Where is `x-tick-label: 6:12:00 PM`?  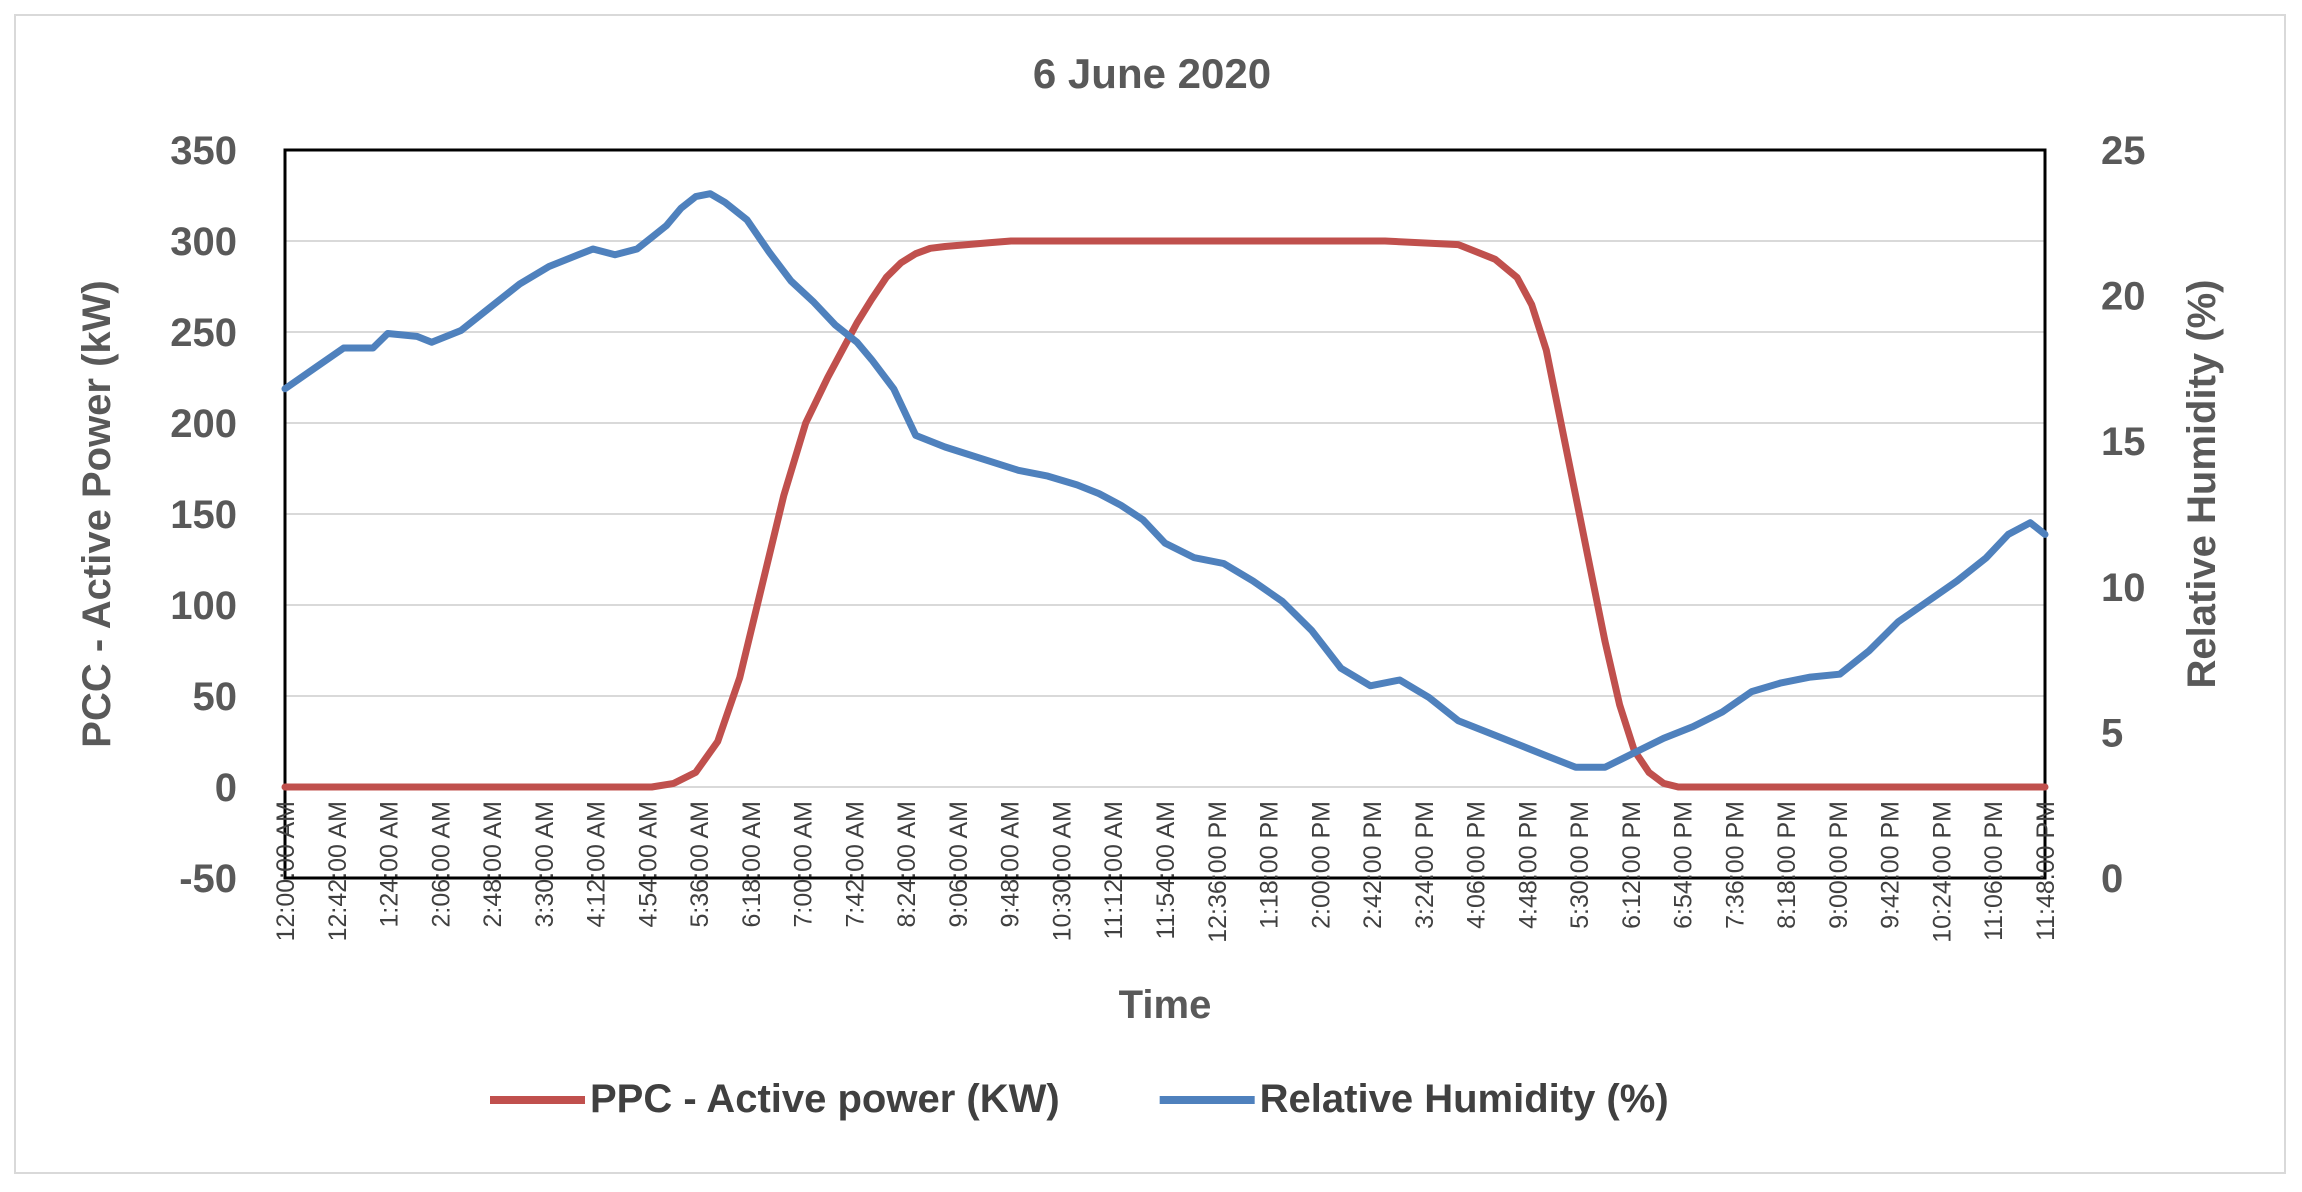 x-tick-label: 6:12:00 PM is located at coordinates (1632, 865).